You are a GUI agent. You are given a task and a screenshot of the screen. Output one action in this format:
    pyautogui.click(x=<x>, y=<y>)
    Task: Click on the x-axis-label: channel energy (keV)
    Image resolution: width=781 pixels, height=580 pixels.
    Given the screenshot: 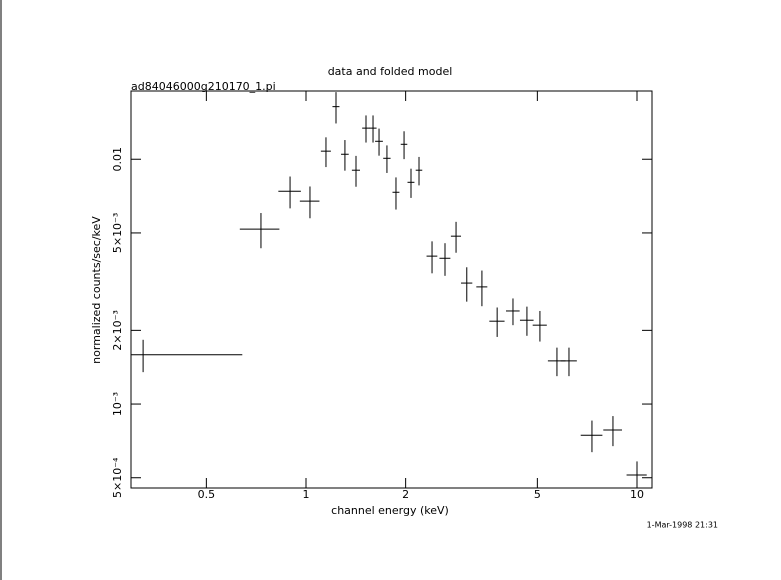 What is the action you would take?
    pyautogui.click(x=390, y=510)
    